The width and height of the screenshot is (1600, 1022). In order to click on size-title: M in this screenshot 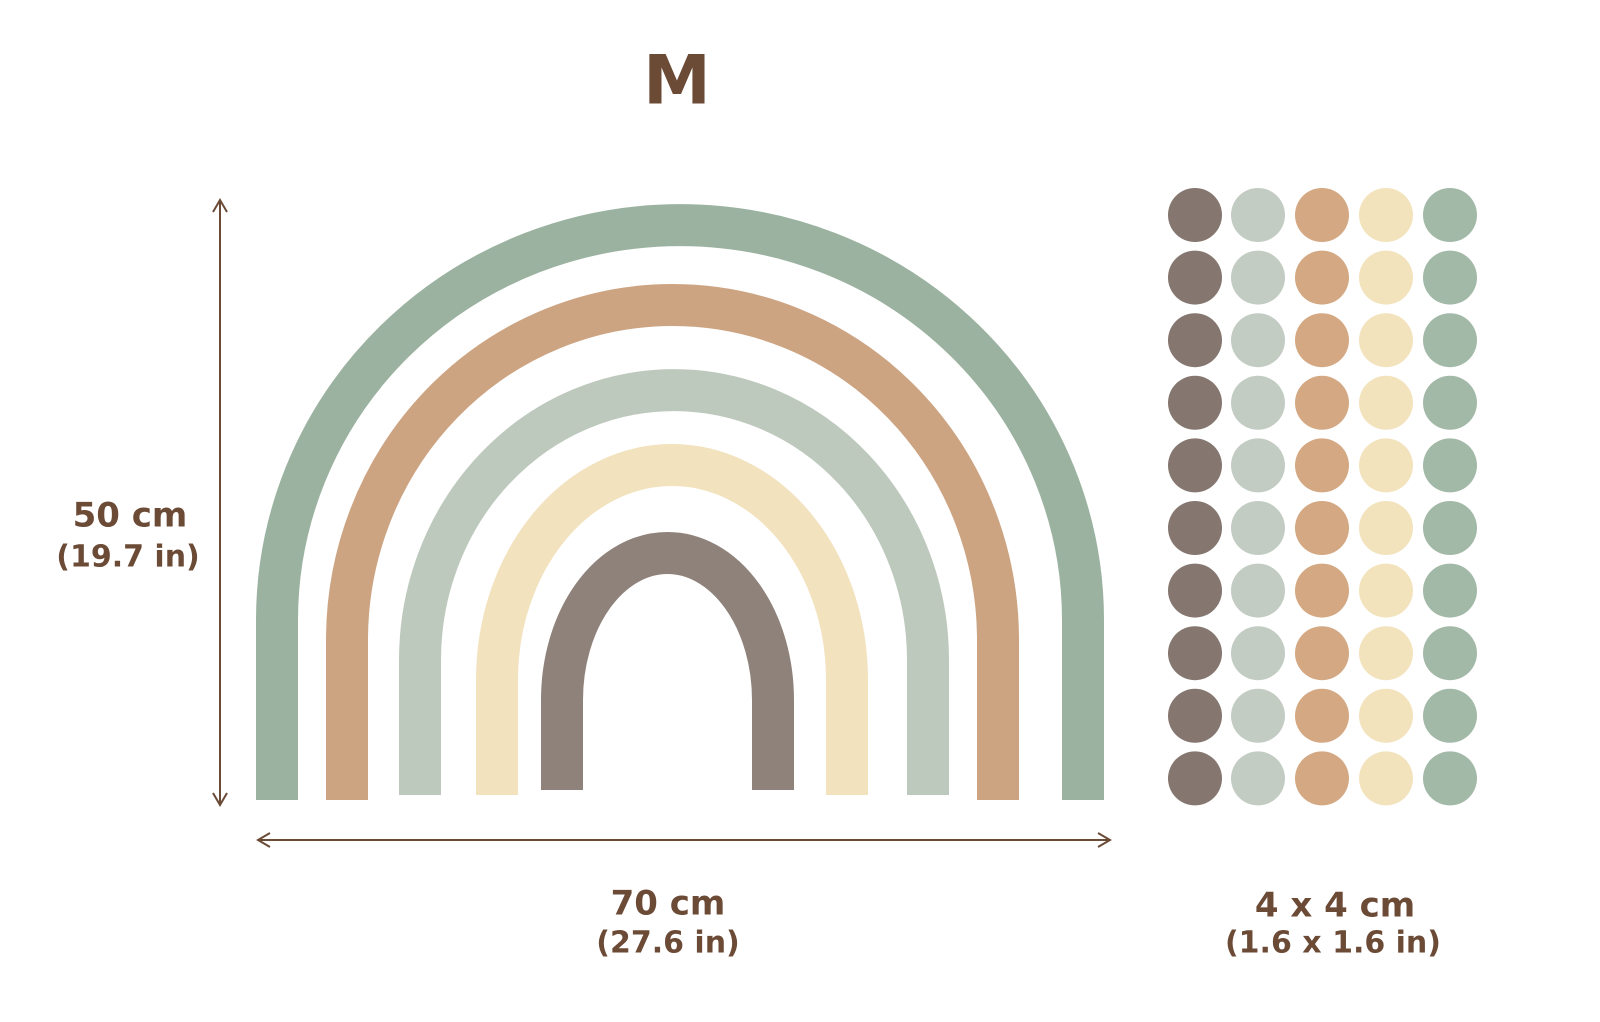, I will do `click(677, 81)`.